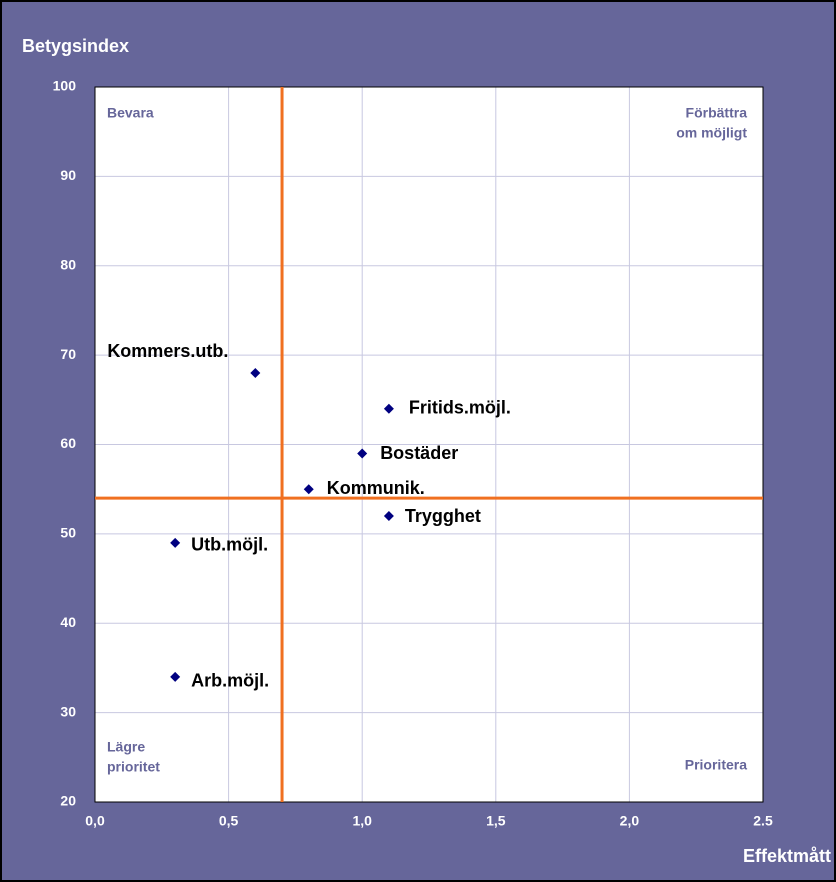 The image size is (836, 882). I want to click on y-tick-label: 100, so click(65, 86).